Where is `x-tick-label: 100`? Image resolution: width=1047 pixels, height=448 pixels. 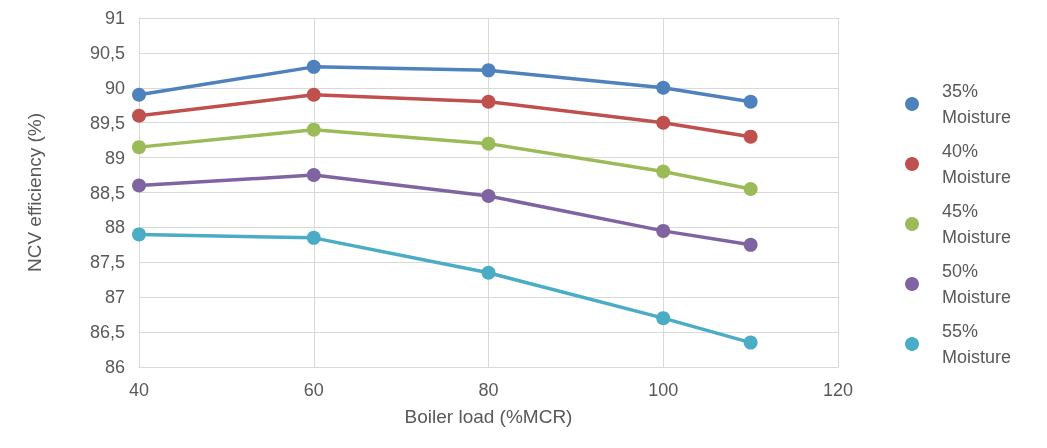
x-tick-label: 100 is located at coordinates (663, 390).